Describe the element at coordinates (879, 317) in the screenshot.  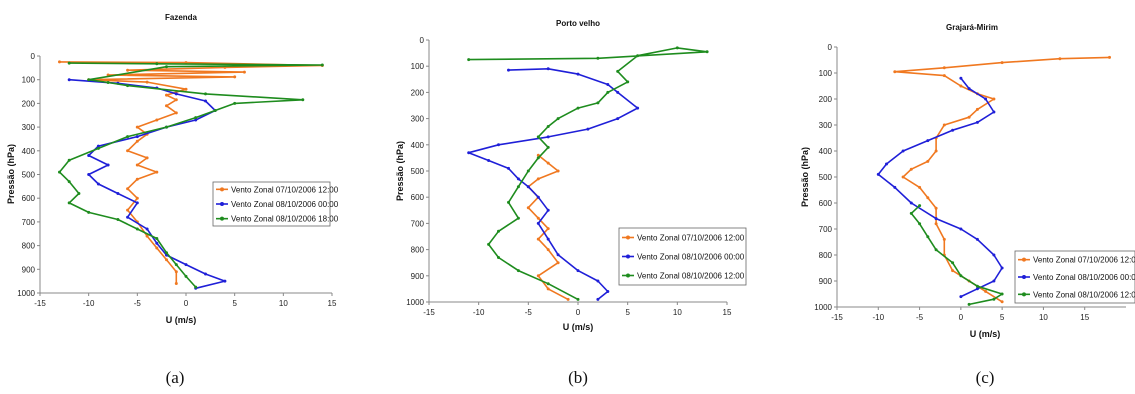
I see `x-tick-label: -10` at that location.